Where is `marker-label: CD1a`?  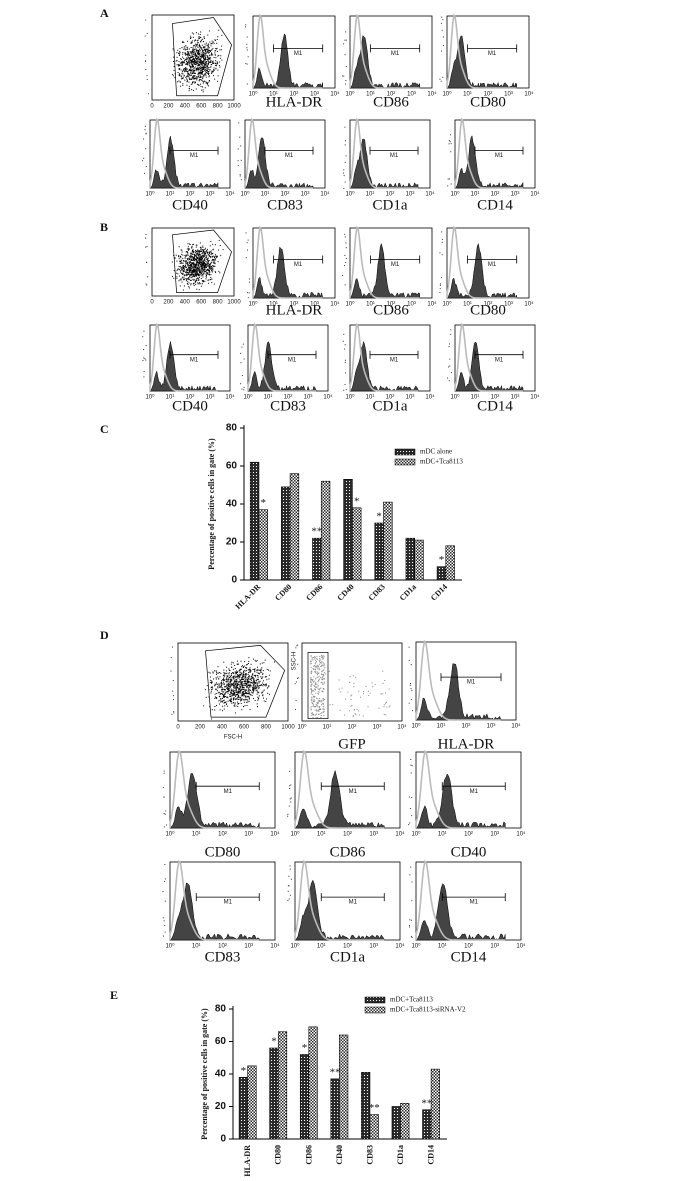 marker-label: CD1a is located at coordinates (347, 957).